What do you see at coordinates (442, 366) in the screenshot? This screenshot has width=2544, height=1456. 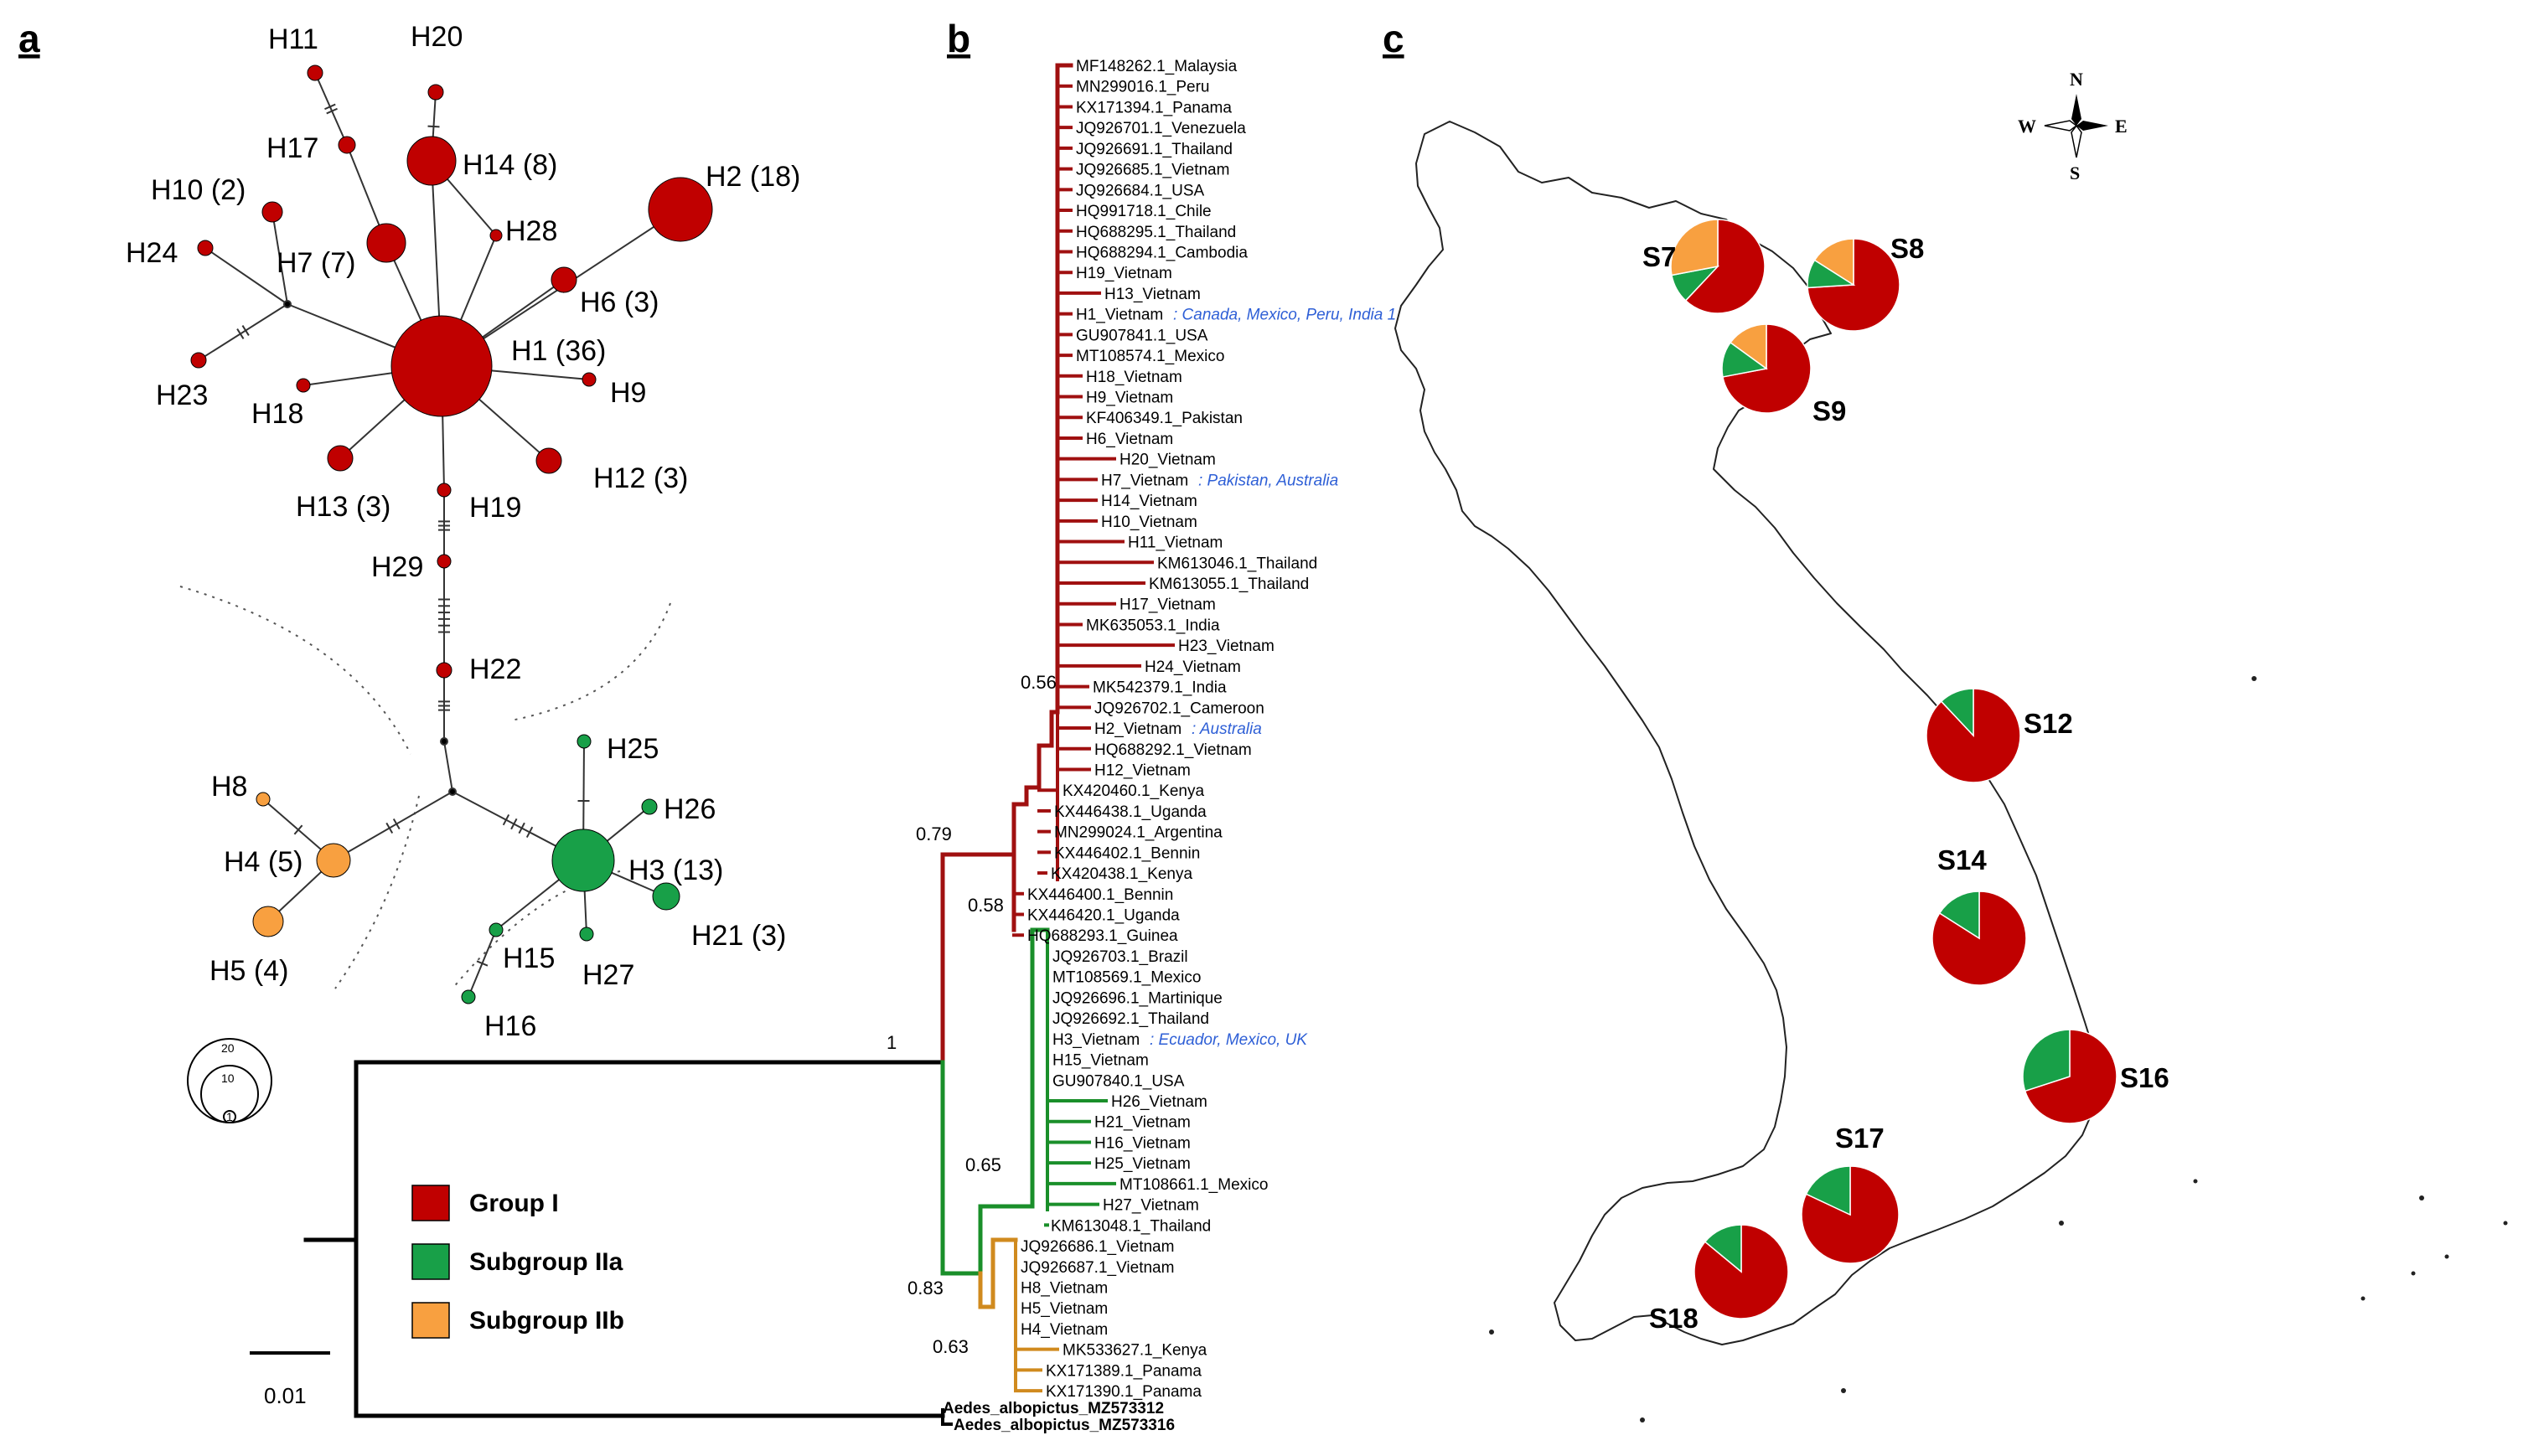 I see `haplotype-node-h1` at bounding box center [442, 366].